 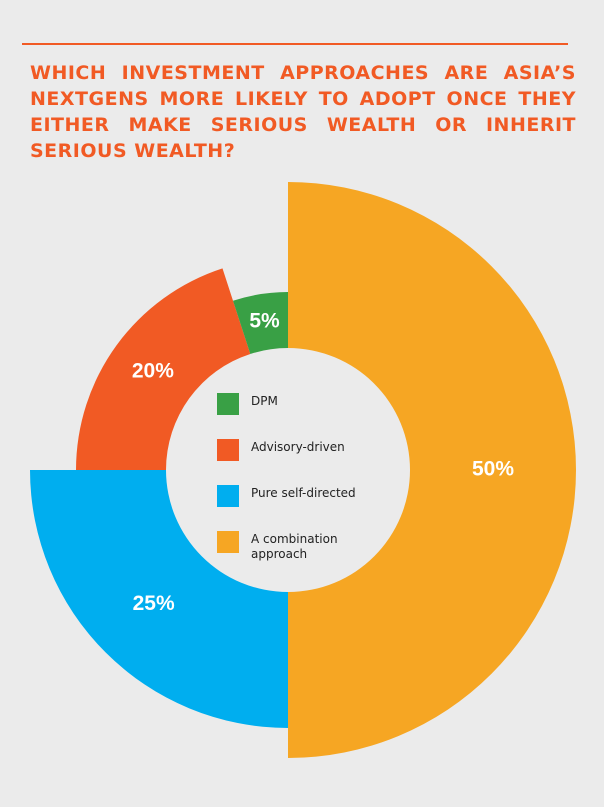 I want to click on legend-label: A combination approach, so click(x=294, y=546).